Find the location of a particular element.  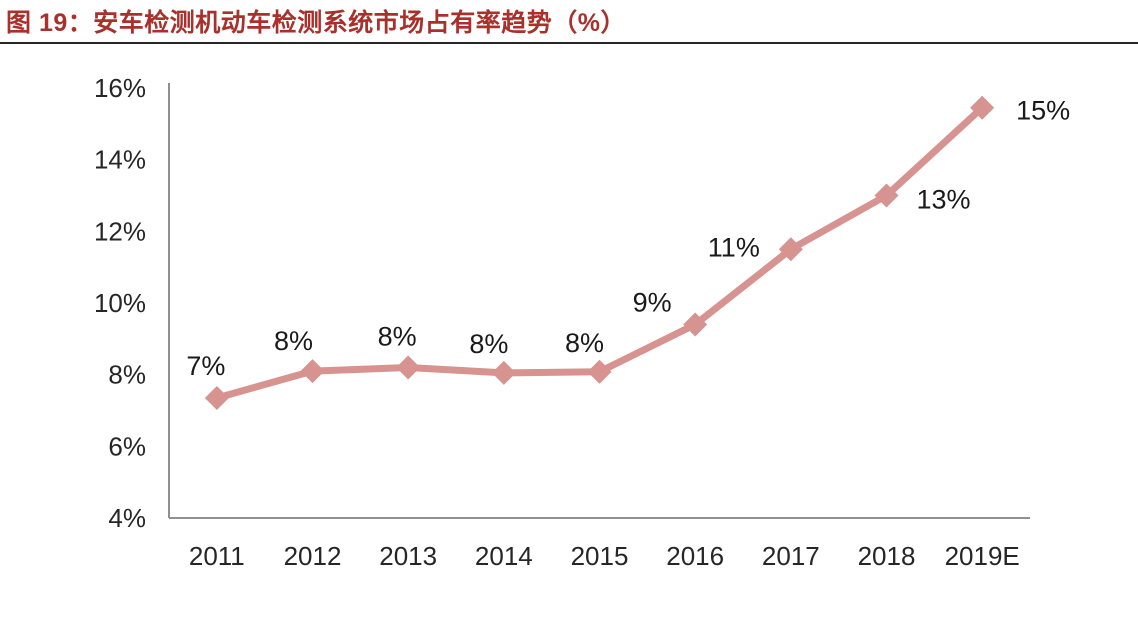

data-point-label: 15% is located at coordinates (1043, 111).